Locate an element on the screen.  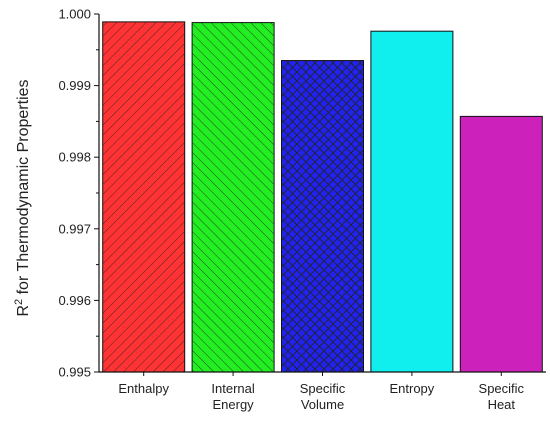
y-tick-label: 1.000 is located at coordinates (74, 14).